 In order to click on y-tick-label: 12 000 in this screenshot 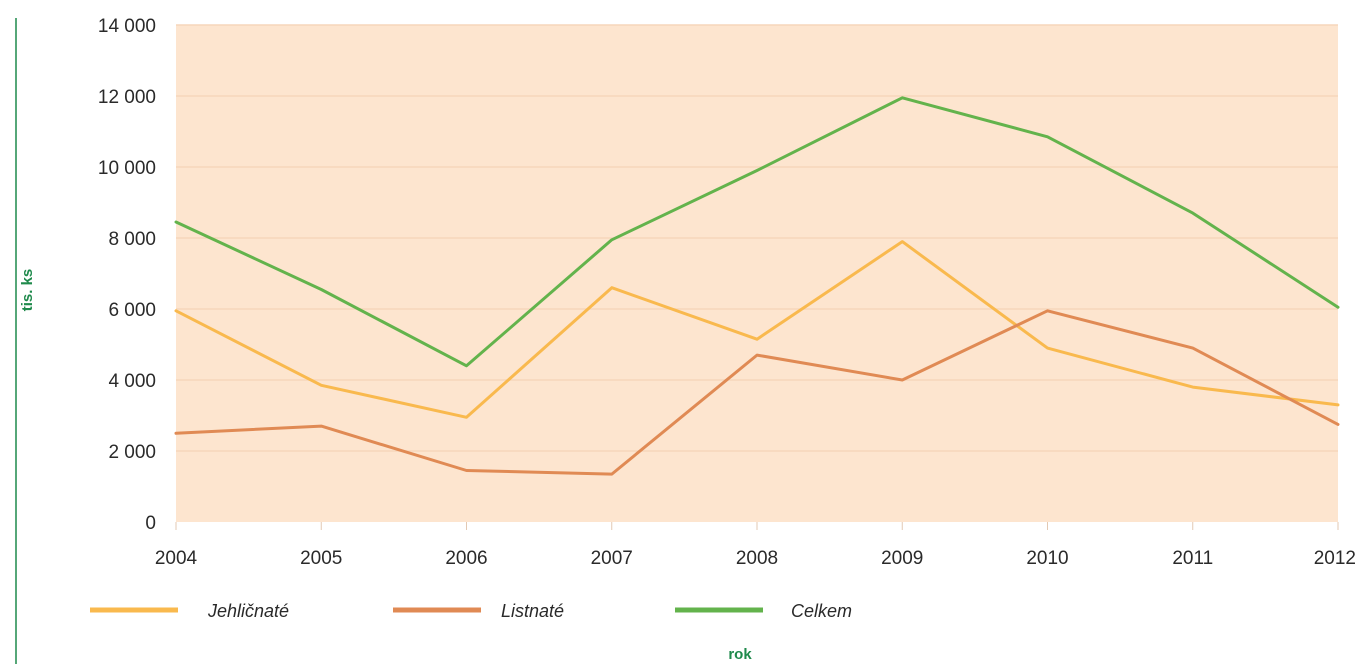, I will do `click(127, 97)`.